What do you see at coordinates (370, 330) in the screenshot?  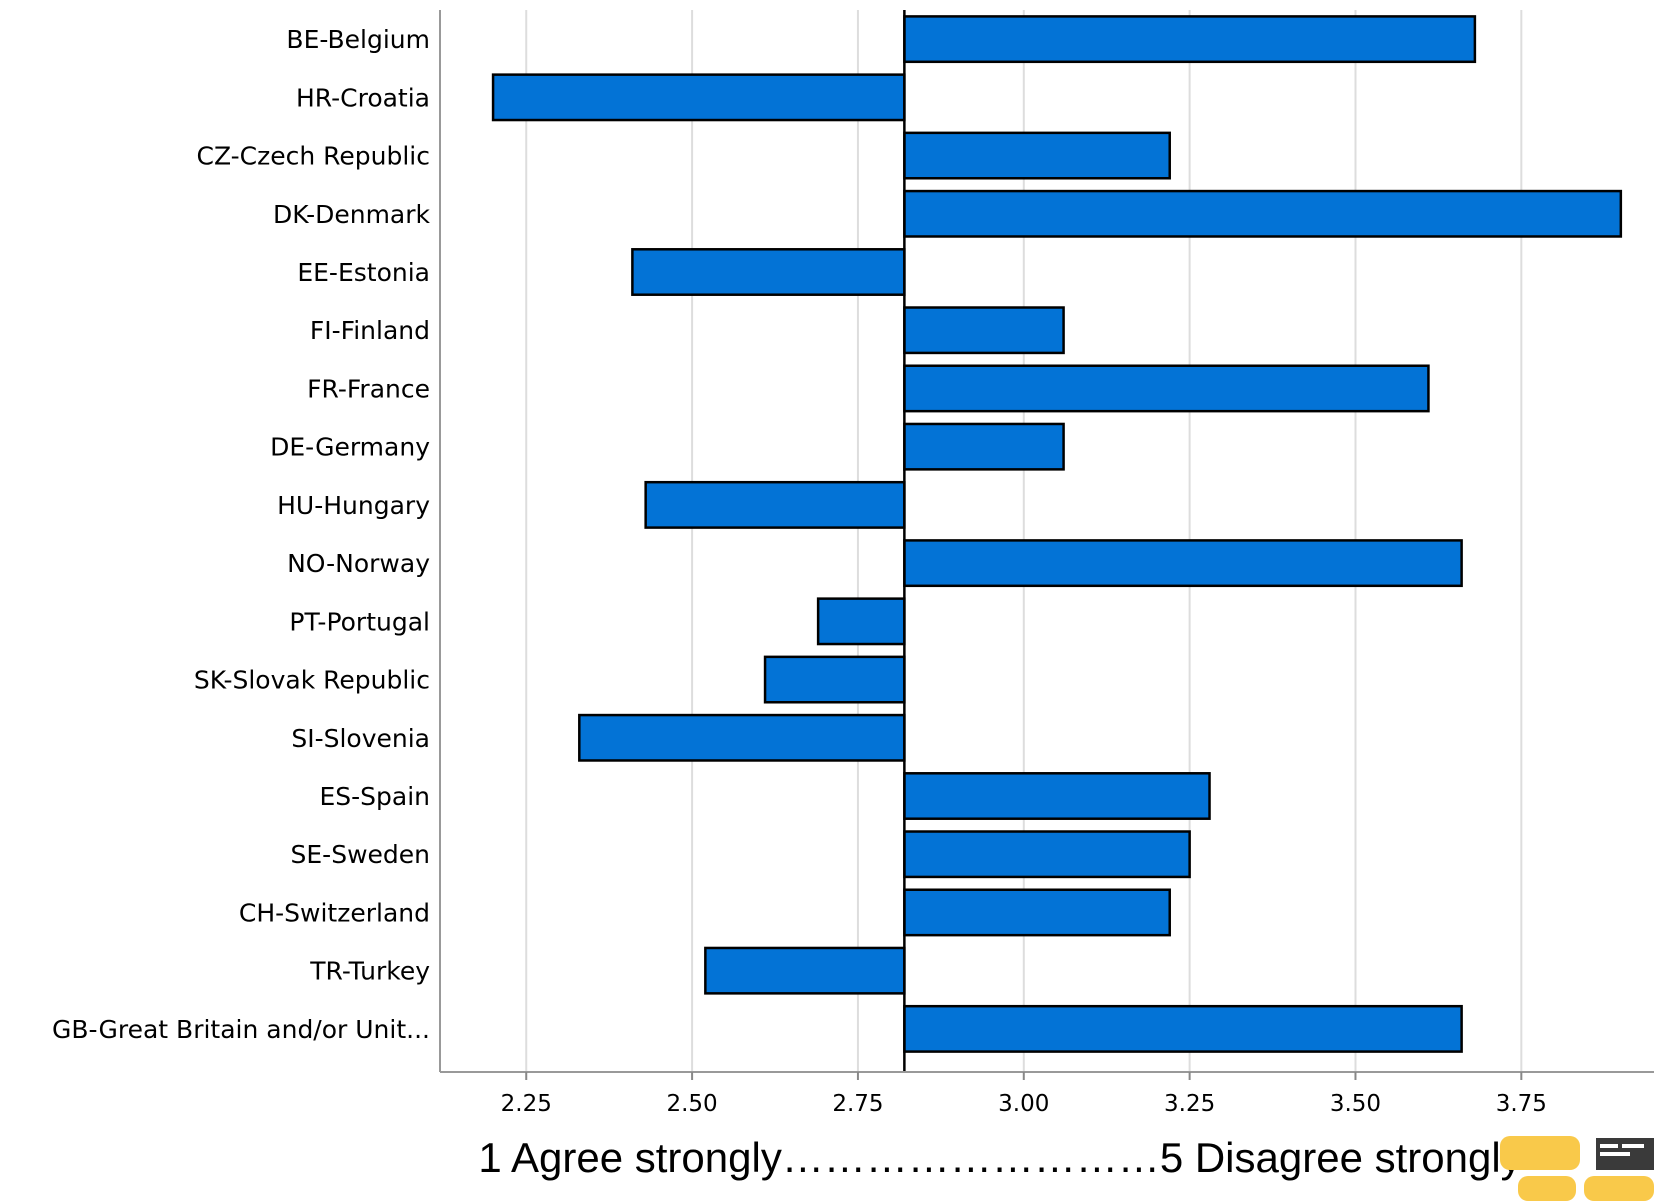 I see `category-label: FI-Finland` at bounding box center [370, 330].